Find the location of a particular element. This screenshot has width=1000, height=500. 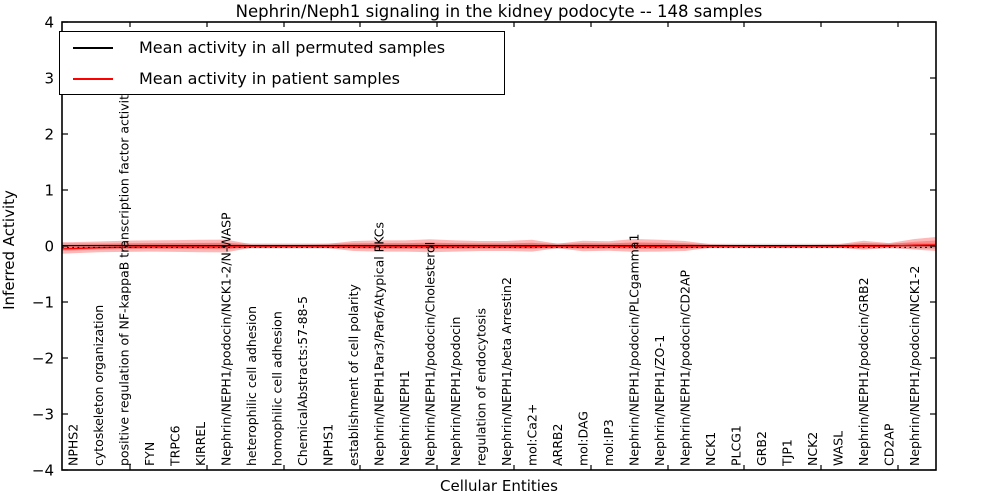

x-category-label: ChemicalAbstracts:57-88-5 is located at coordinates (302, 381).